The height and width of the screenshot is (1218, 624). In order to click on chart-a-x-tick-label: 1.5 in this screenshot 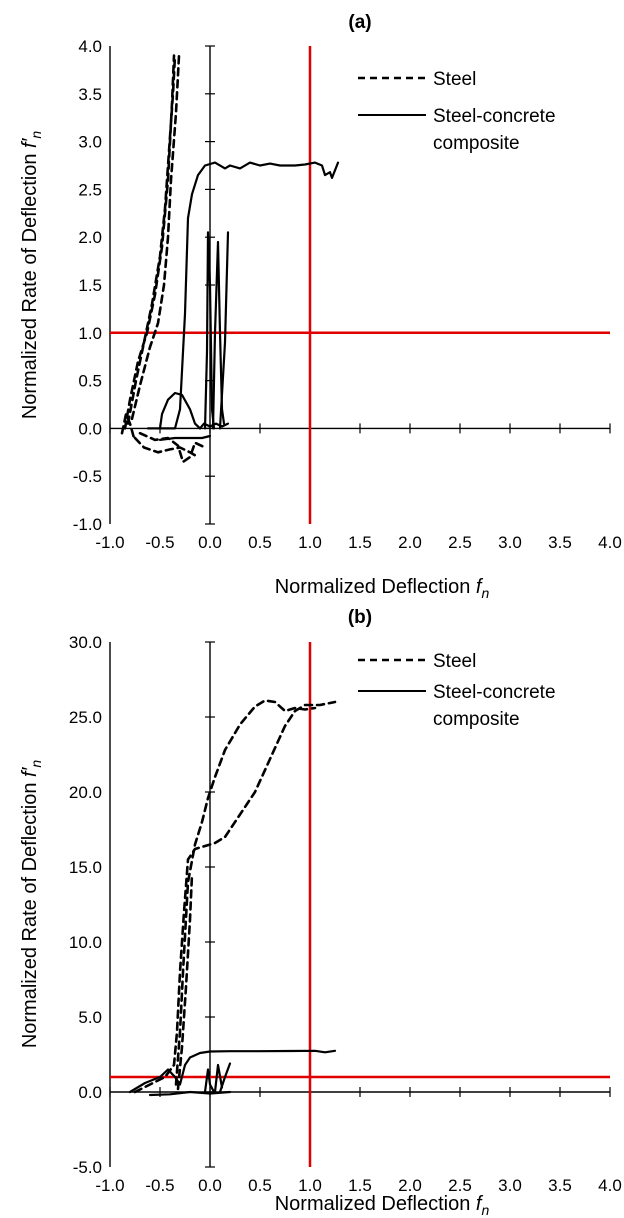, I will do `click(360, 542)`.